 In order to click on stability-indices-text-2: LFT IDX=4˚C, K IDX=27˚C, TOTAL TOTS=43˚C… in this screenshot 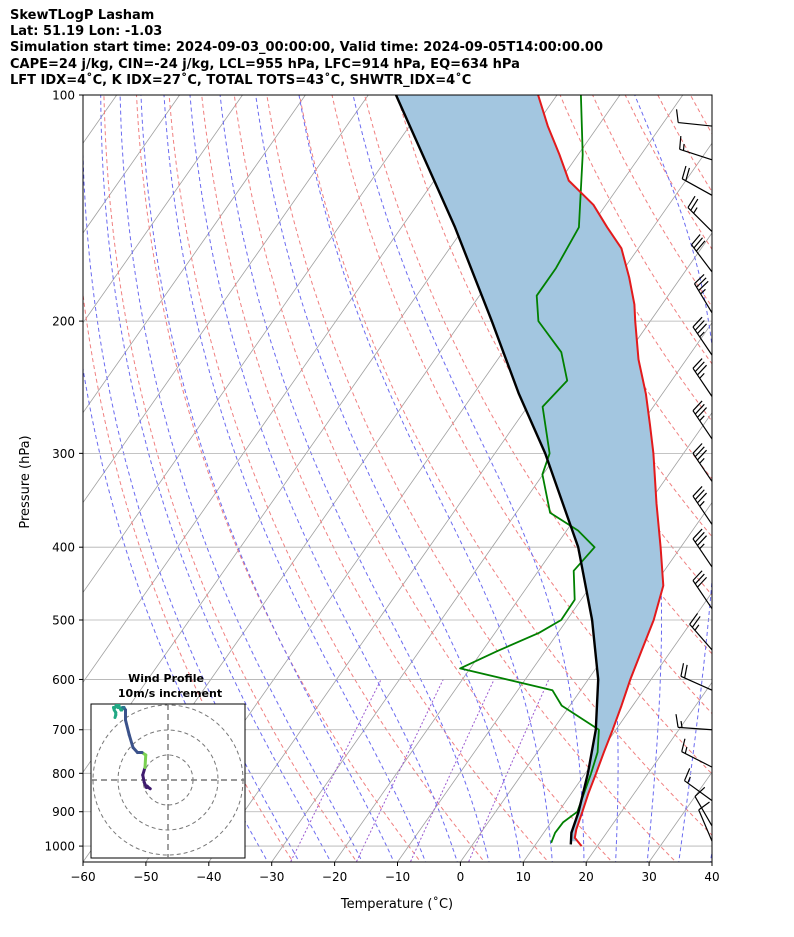, I will do `click(241, 80)`.